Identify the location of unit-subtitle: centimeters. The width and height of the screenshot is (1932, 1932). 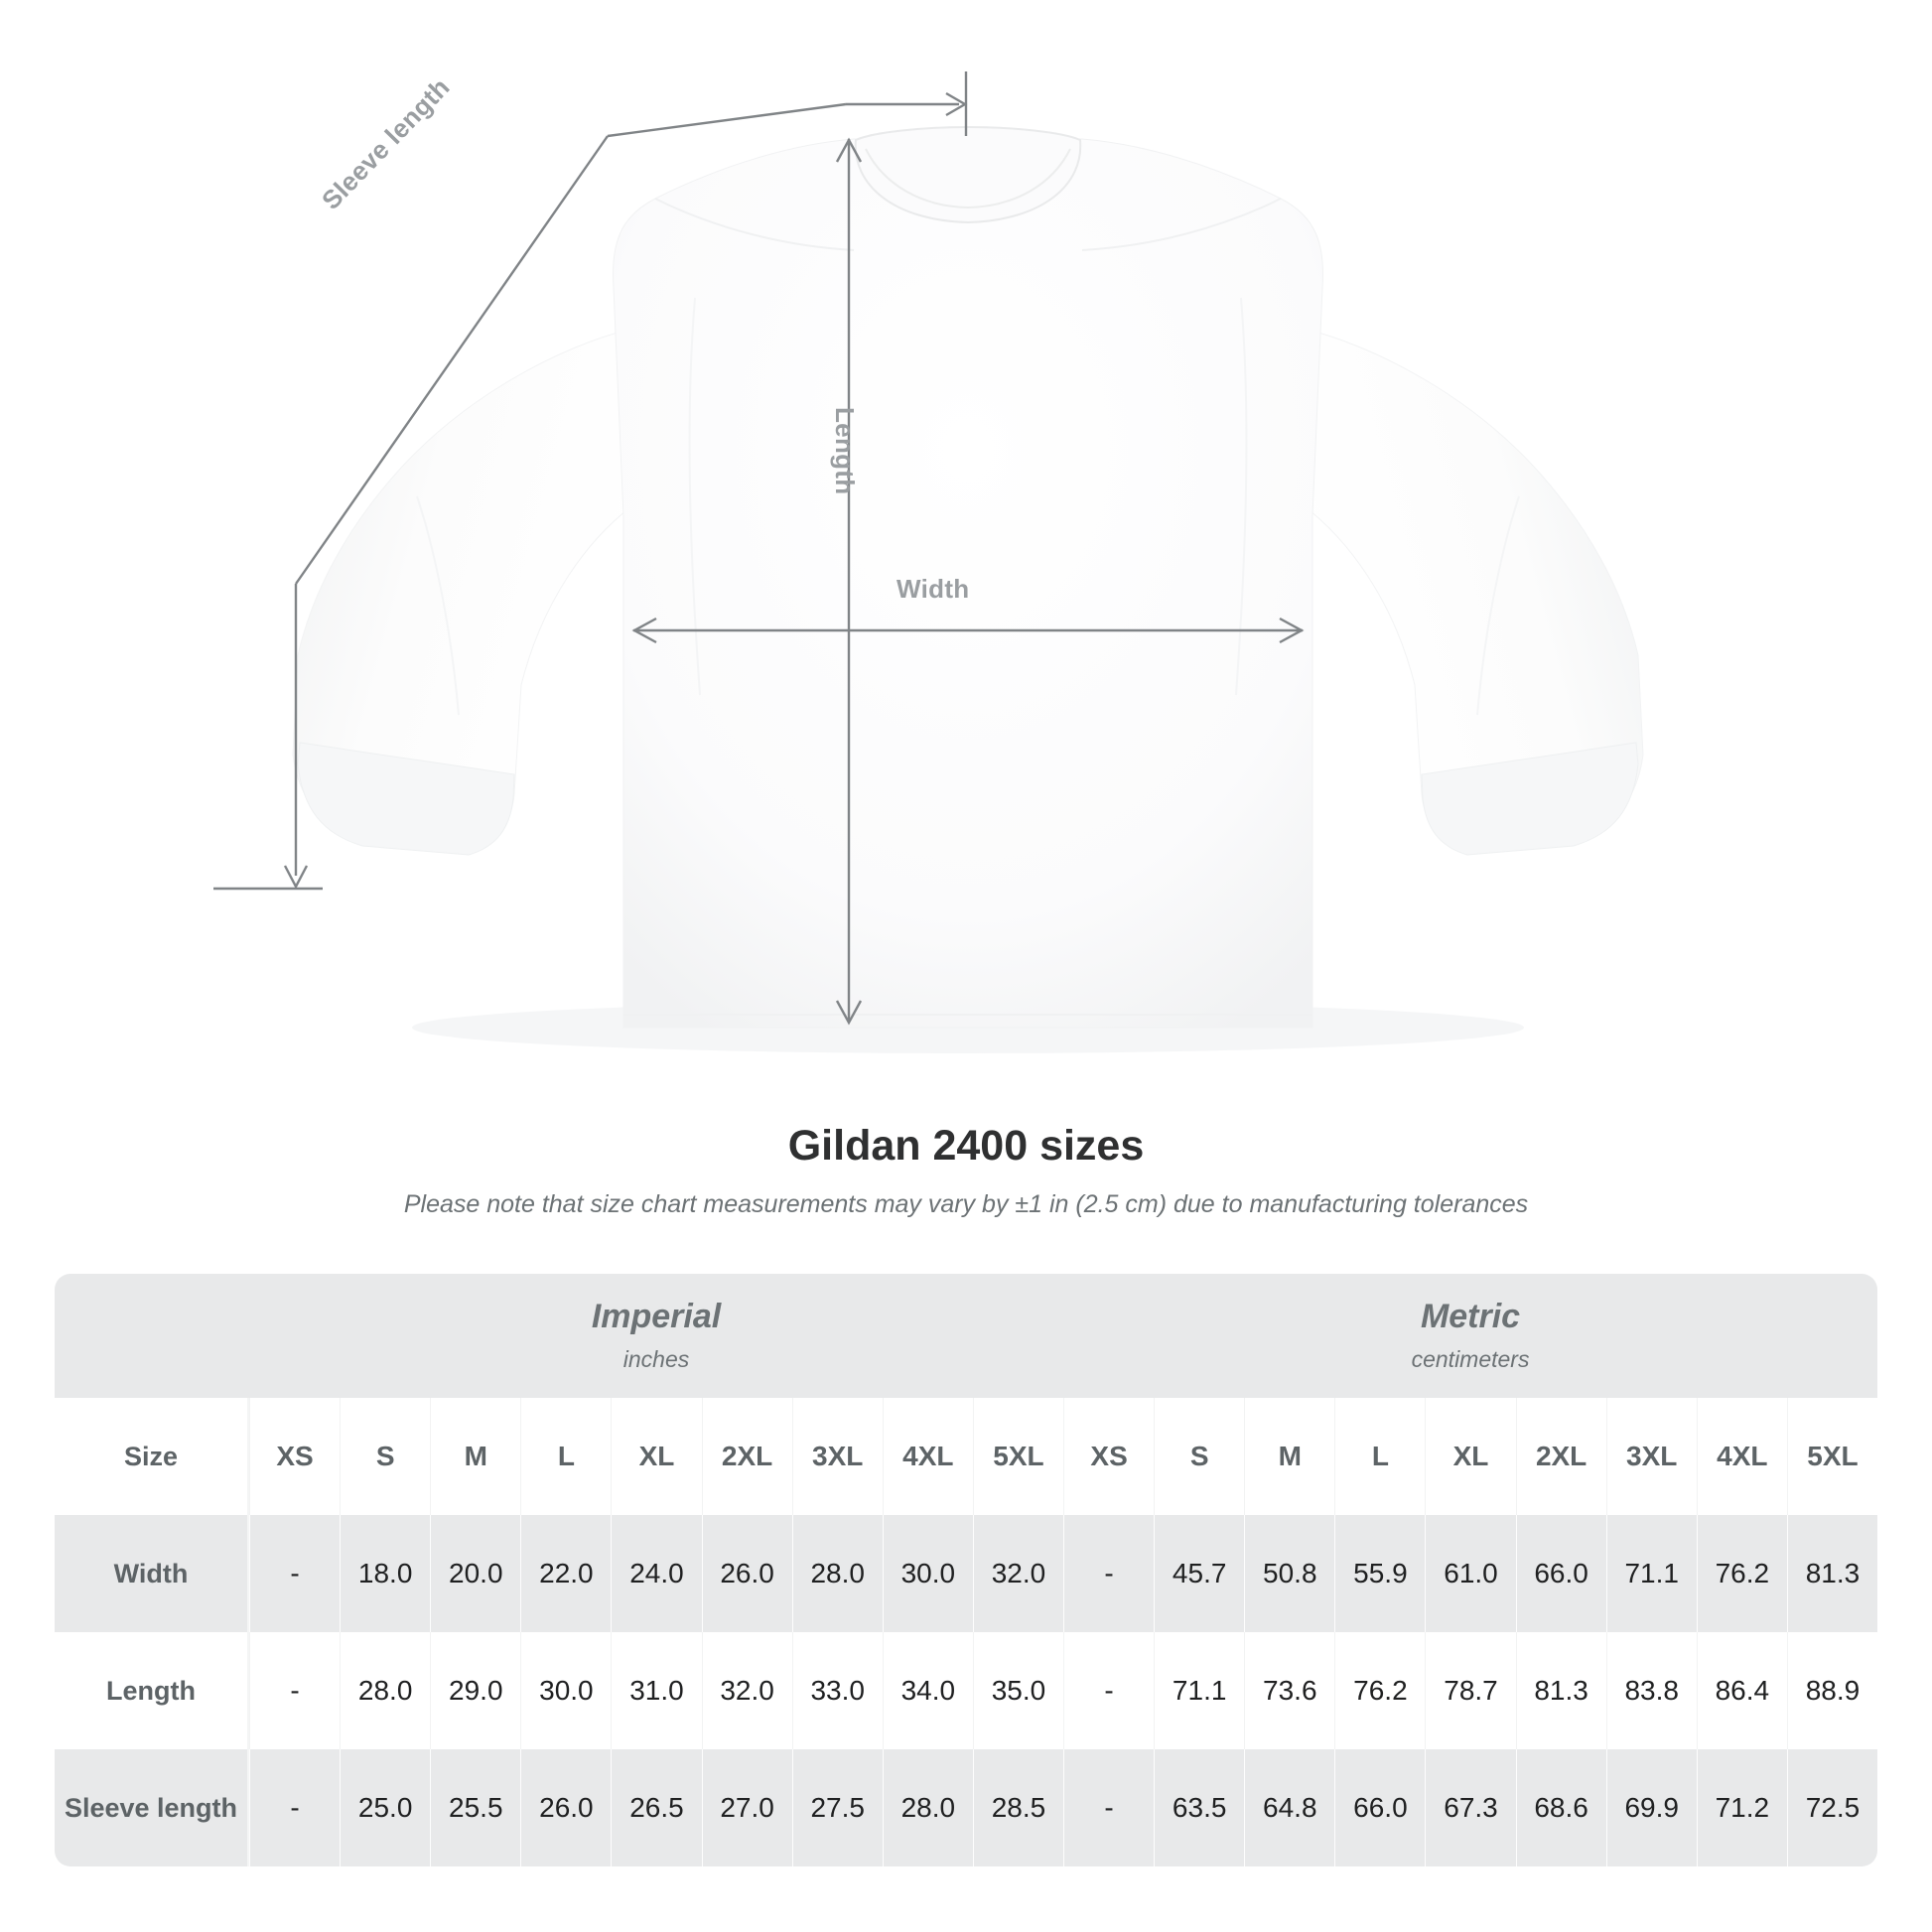
(1470, 1358).